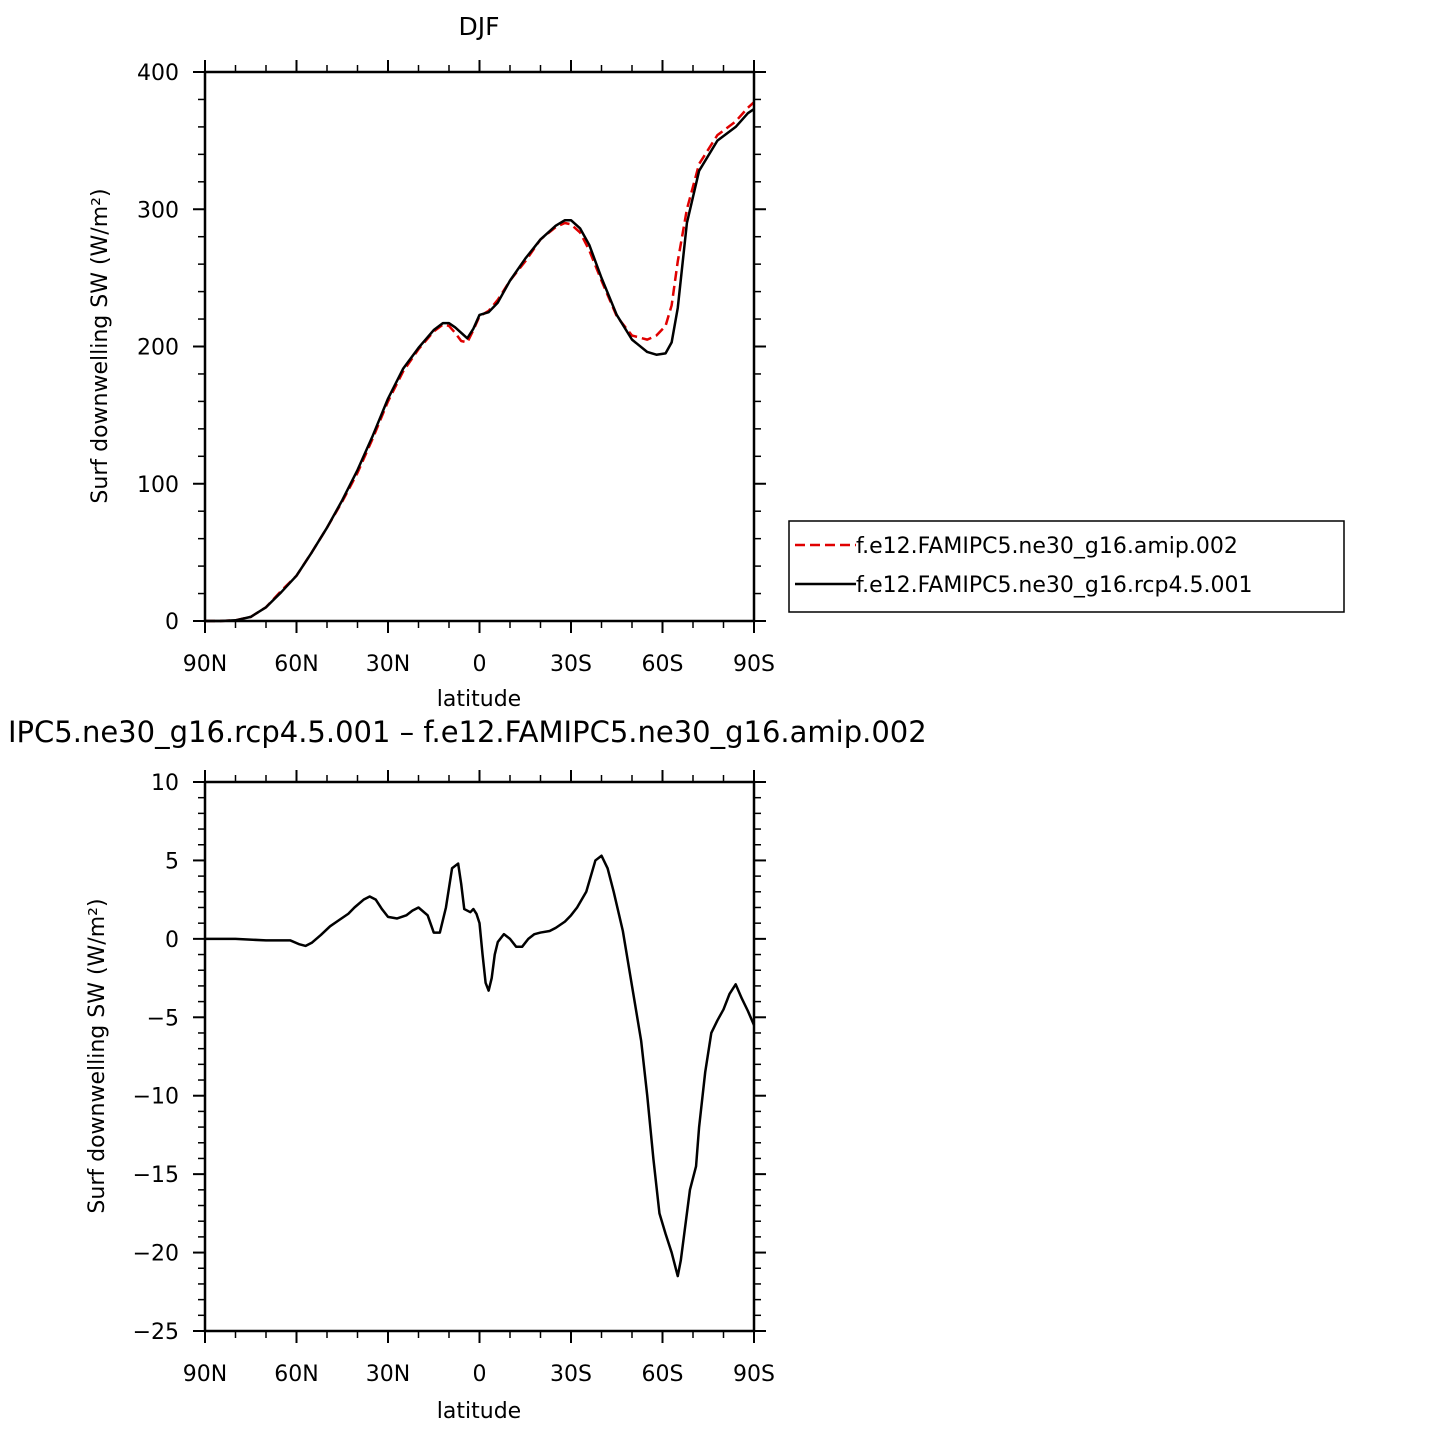 This screenshot has height=1430, width=1430. Describe the element at coordinates (156, 1097) in the screenshot. I see `bottom-y-tick-label: −10` at that location.